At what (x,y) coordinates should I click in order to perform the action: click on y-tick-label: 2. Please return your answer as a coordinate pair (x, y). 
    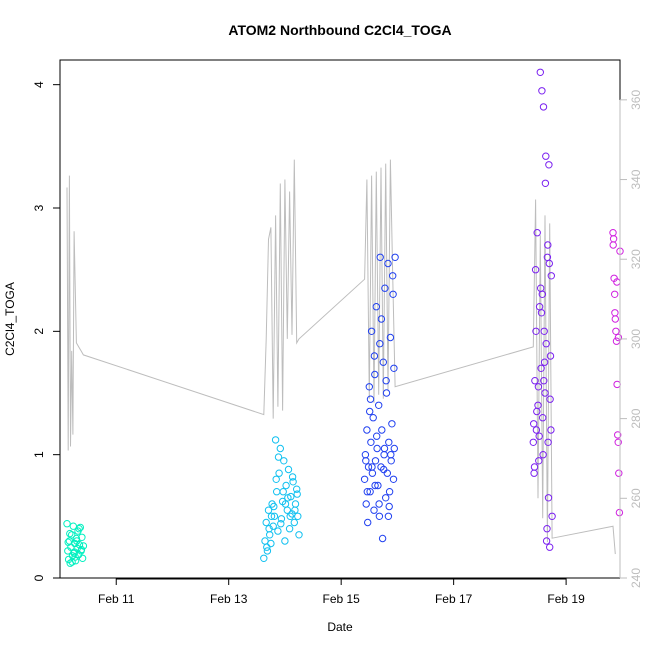
    Looking at the image, I should click on (39, 331).